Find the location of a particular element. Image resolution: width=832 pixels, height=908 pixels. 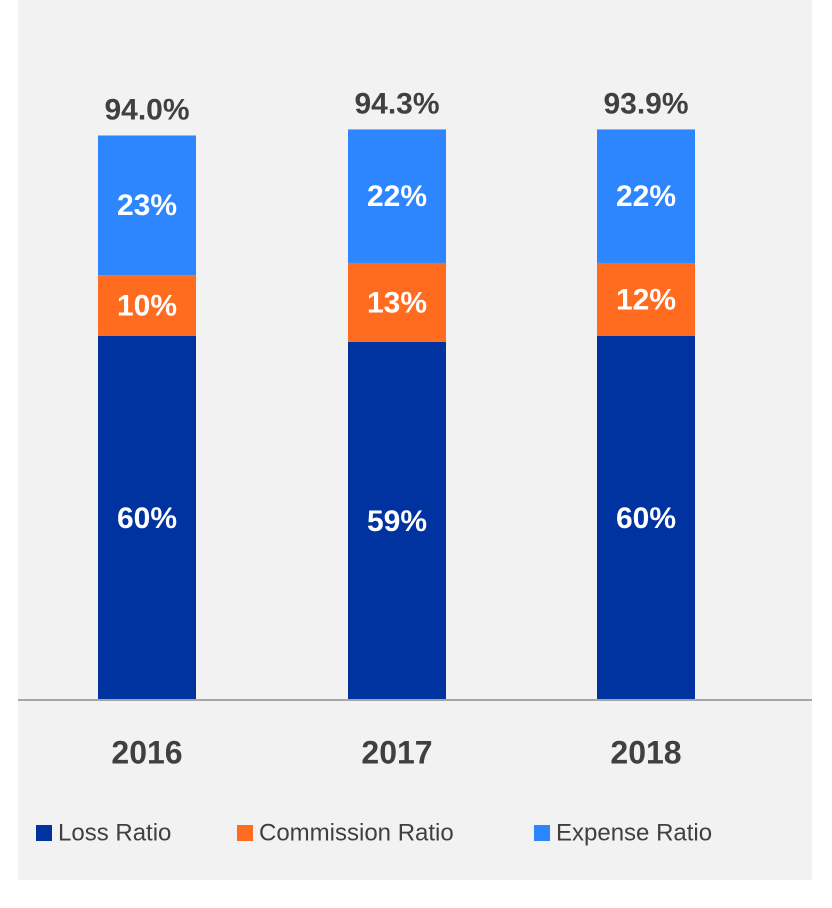

segment-label: 12% is located at coordinates (646, 299).